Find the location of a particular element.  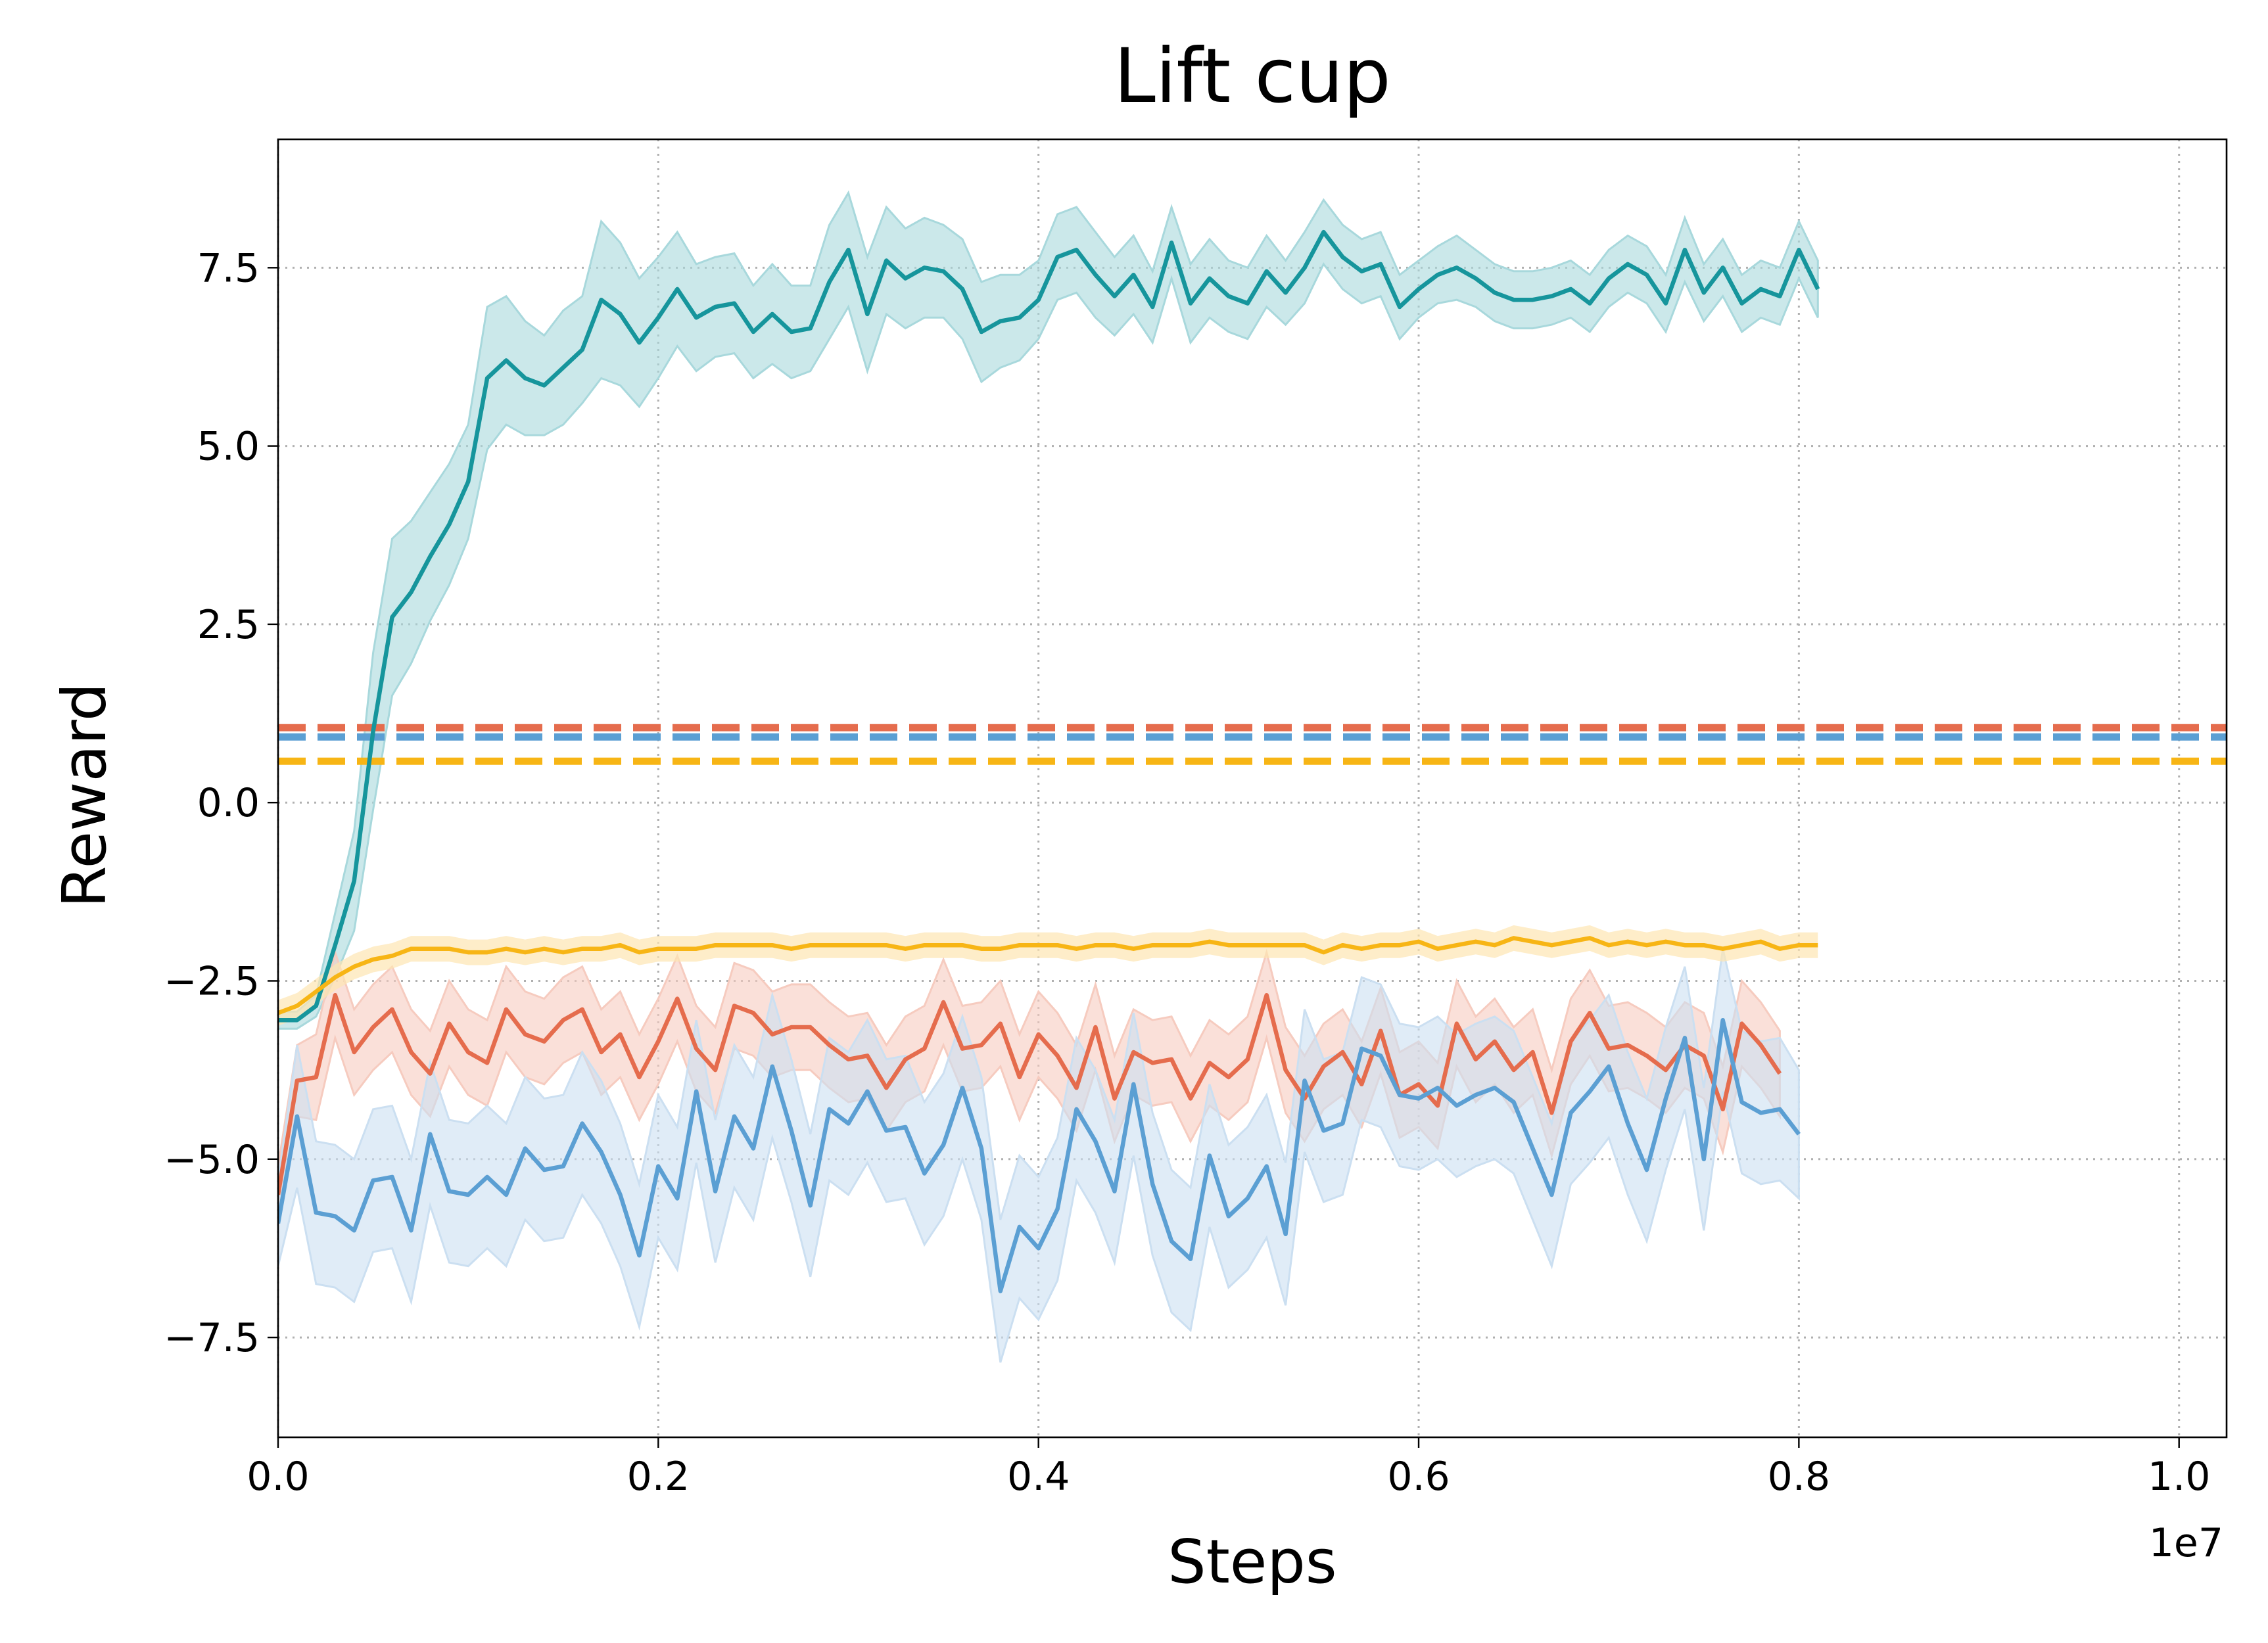

x-tick-label: 0.4 is located at coordinates (1038, 1477).